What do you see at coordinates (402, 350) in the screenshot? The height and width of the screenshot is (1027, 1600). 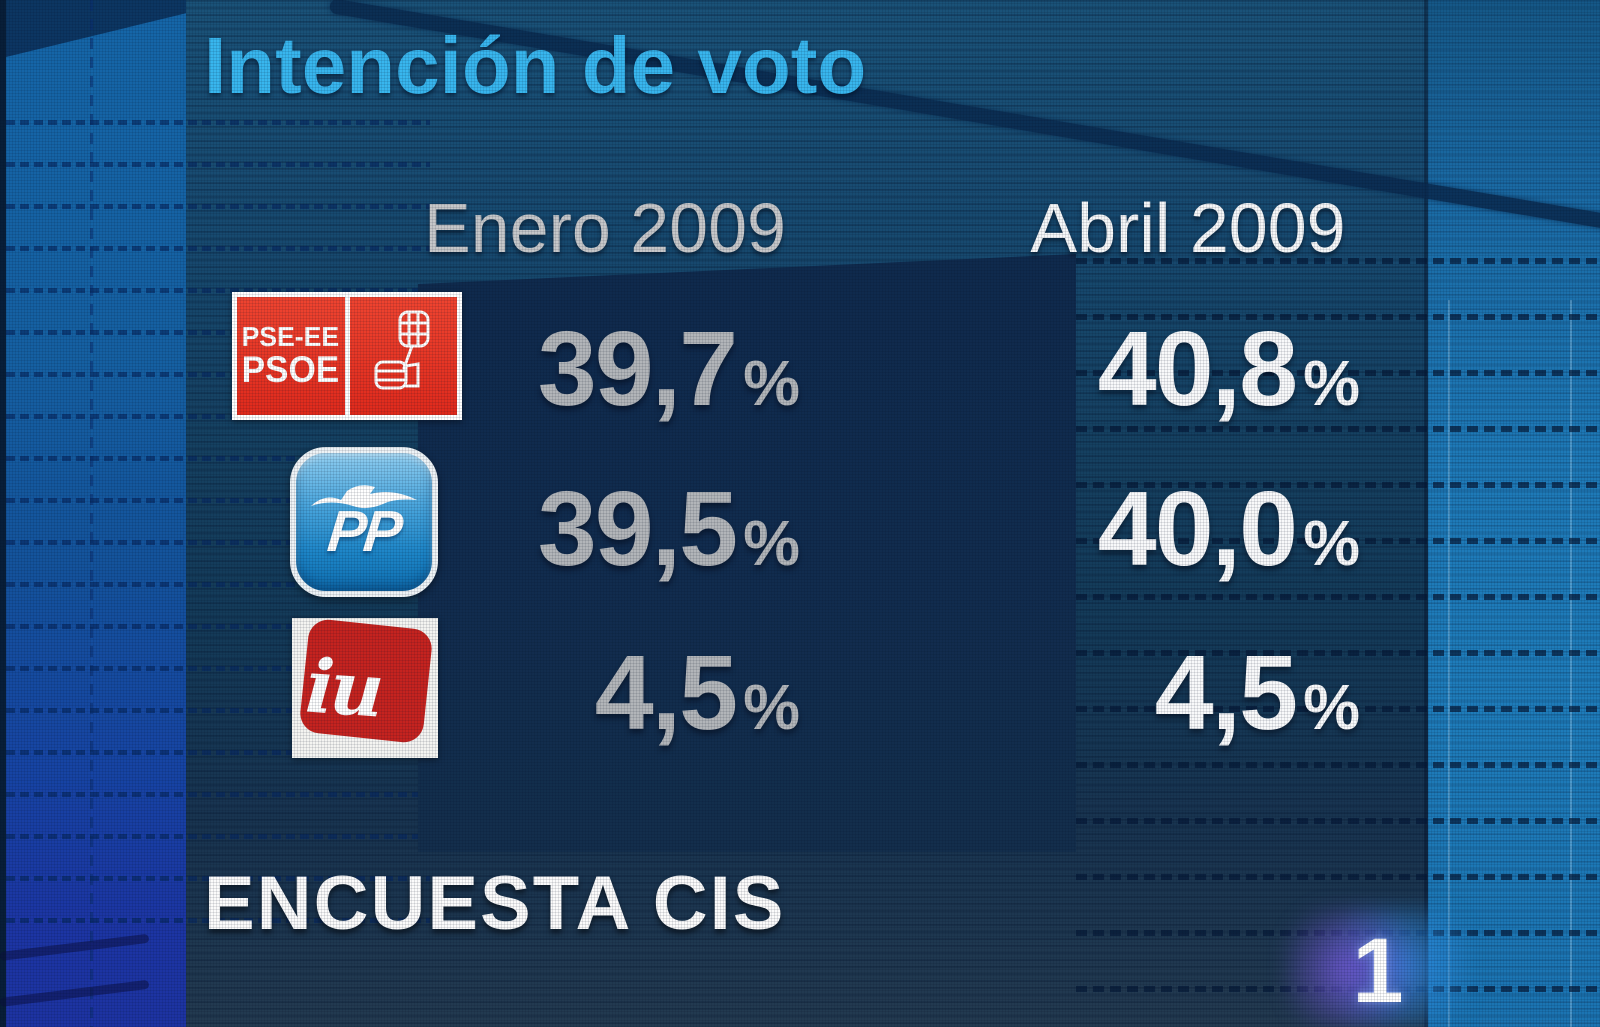 I see `psoe-fist-rose-icon` at bounding box center [402, 350].